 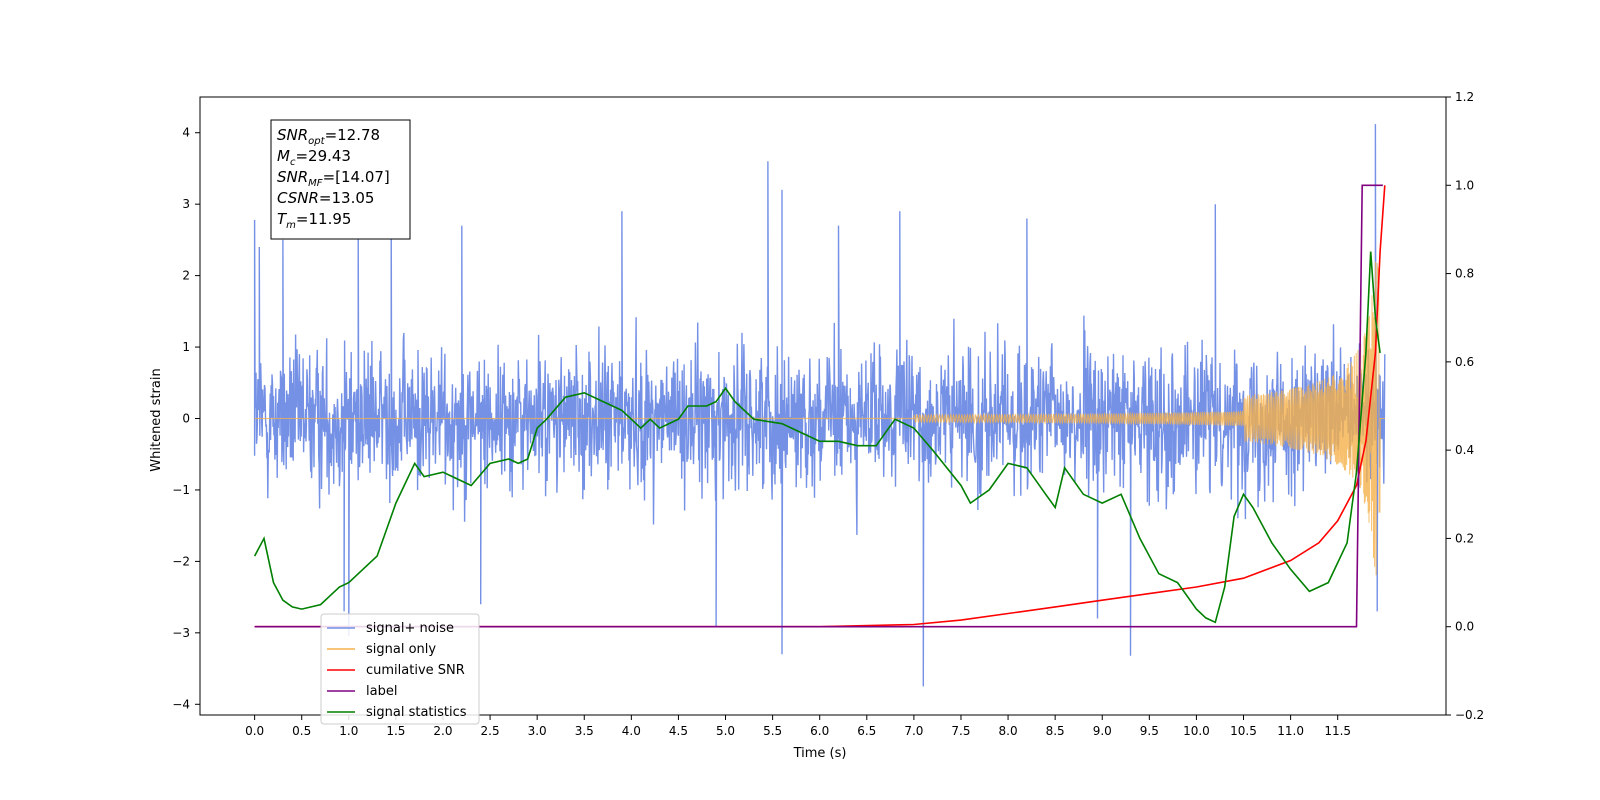 I want to click on x-tick-label: 6.5, so click(x=866, y=731).